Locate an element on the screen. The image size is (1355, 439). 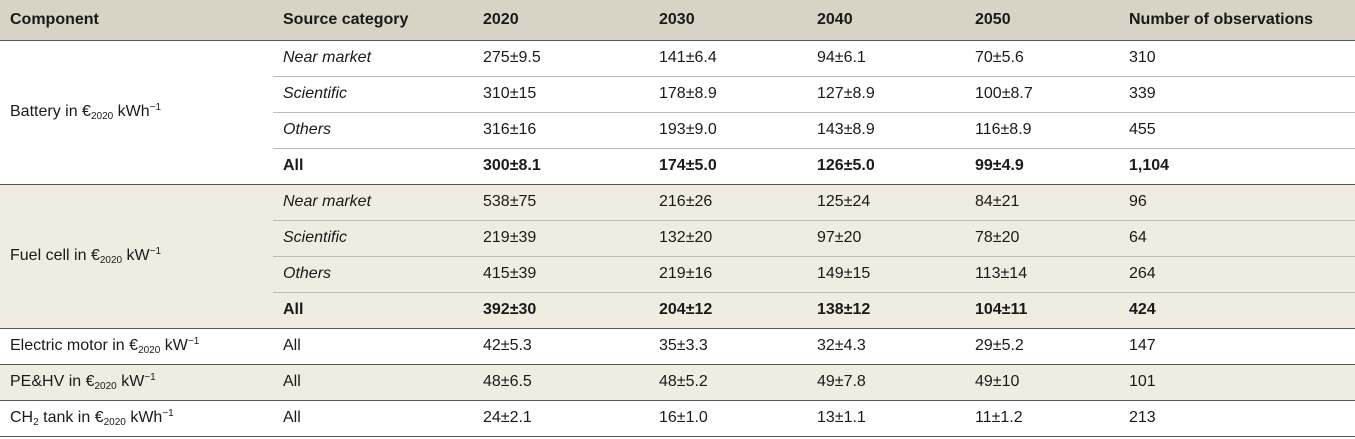
value-cell: 116±8.9 is located at coordinates (1042, 129).